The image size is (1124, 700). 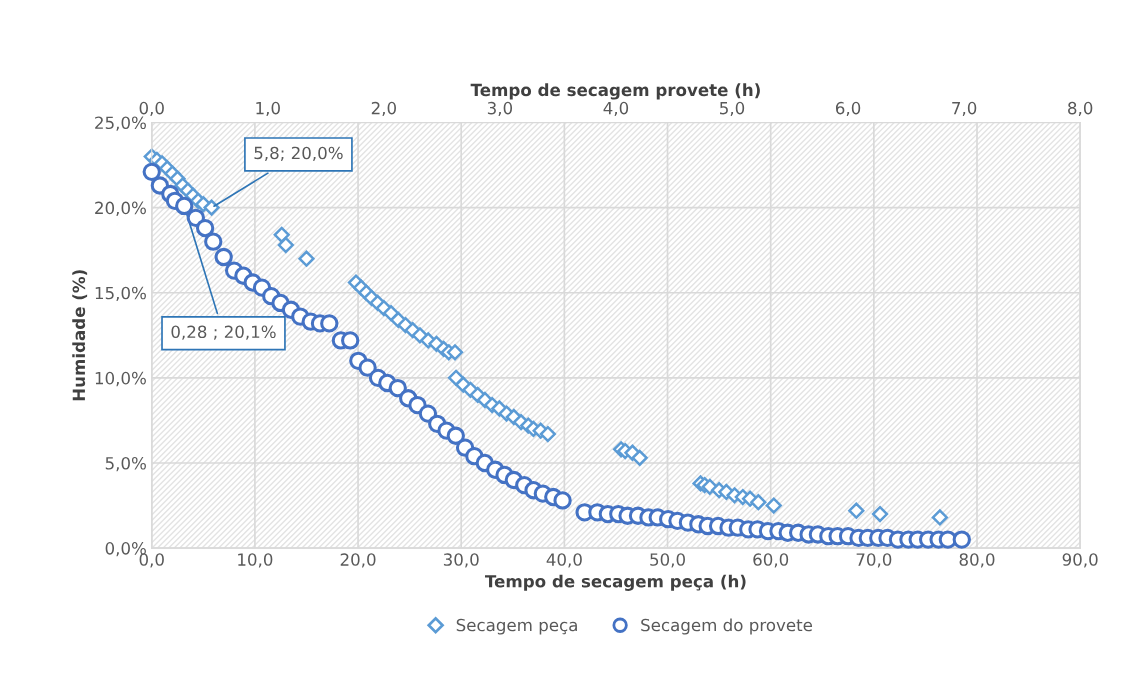 What do you see at coordinates (564, 560) in the screenshot?
I see `x-tick-label: 40,0` at bounding box center [564, 560].